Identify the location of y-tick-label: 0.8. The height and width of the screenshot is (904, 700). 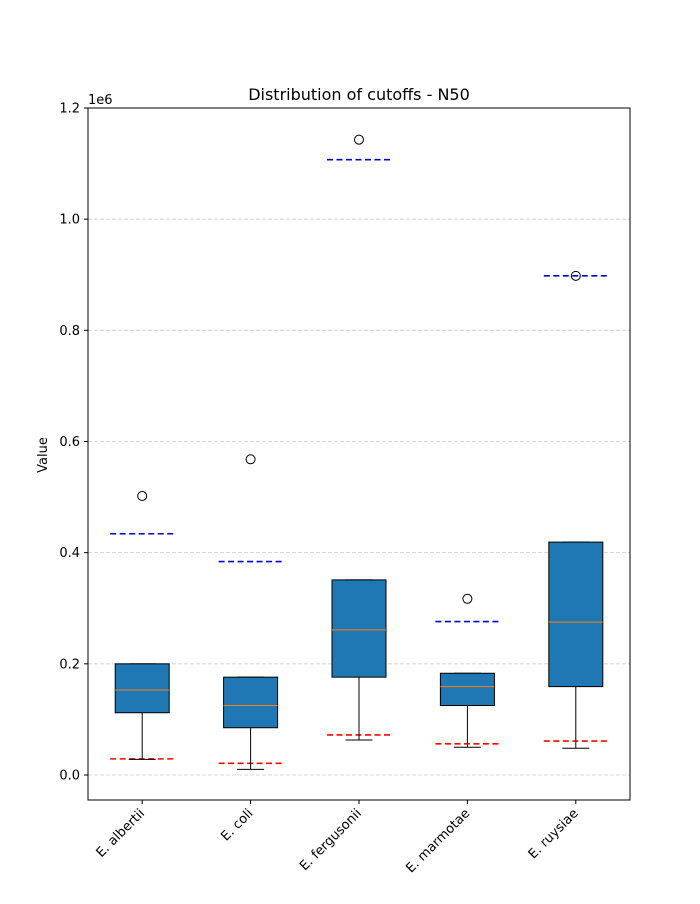
(69, 331).